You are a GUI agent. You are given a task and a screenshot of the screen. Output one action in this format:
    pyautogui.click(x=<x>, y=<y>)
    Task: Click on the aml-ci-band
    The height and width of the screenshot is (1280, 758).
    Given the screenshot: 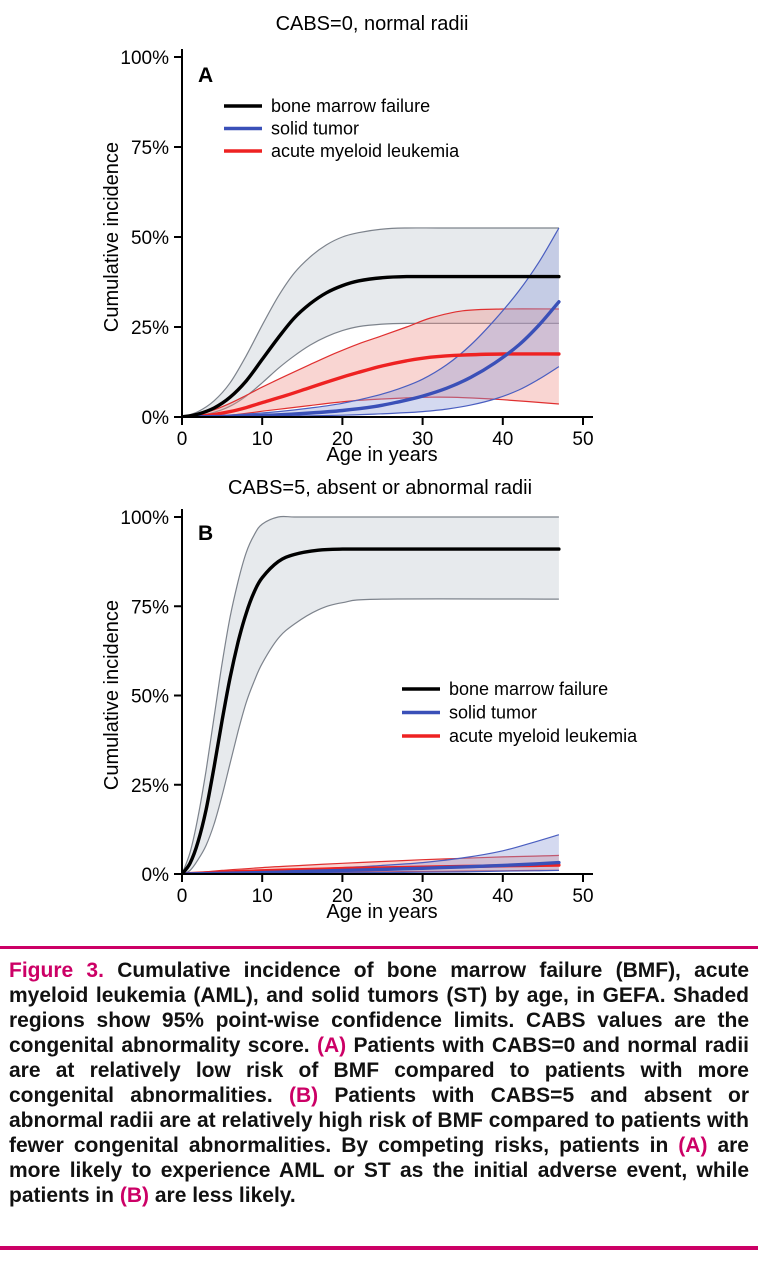 What is the action you would take?
    pyautogui.click(x=370, y=363)
    